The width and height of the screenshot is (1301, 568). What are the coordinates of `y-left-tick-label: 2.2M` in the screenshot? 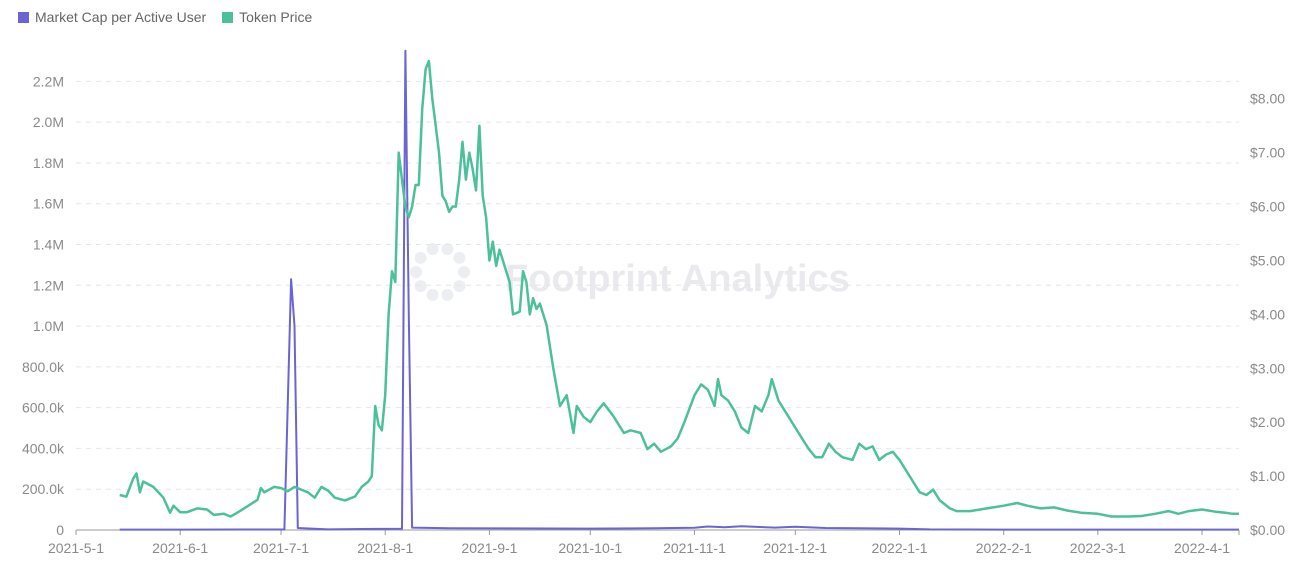 It's located at (48, 81).